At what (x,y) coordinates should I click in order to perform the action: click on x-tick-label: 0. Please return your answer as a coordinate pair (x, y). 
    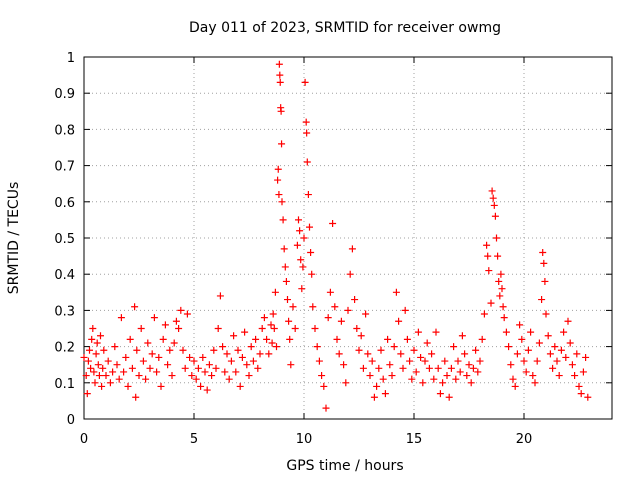
    Looking at the image, I should click on (84, 439).